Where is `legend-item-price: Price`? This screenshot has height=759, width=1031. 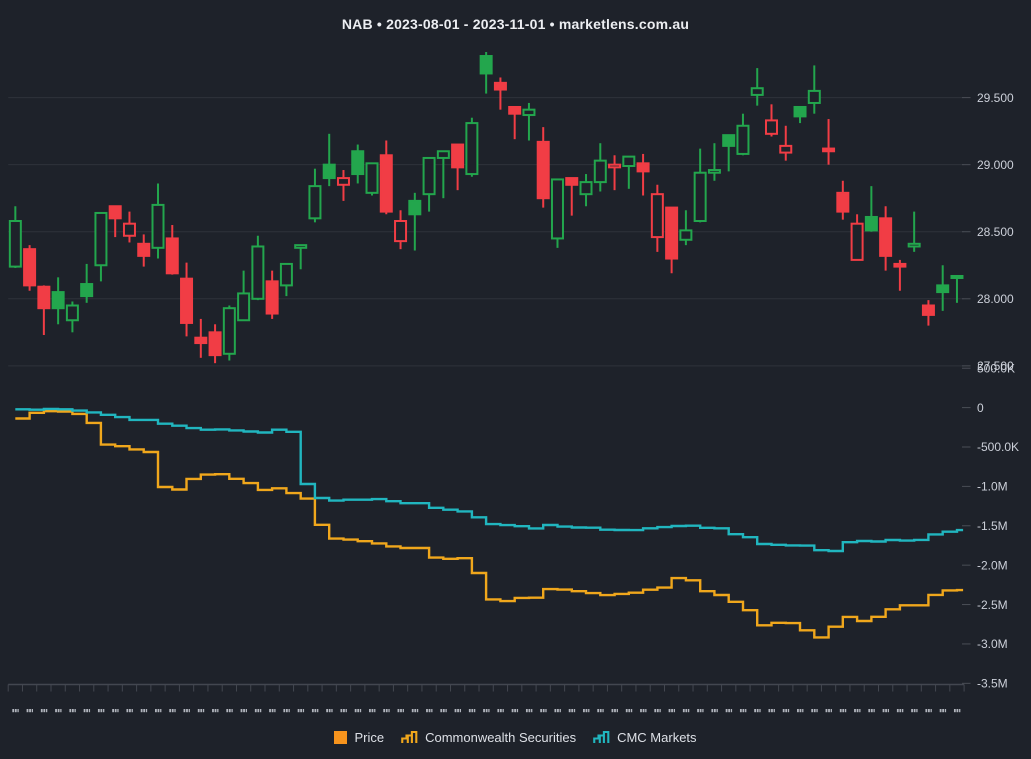 legend-item-price: Price is located at coordinates (359, 737).